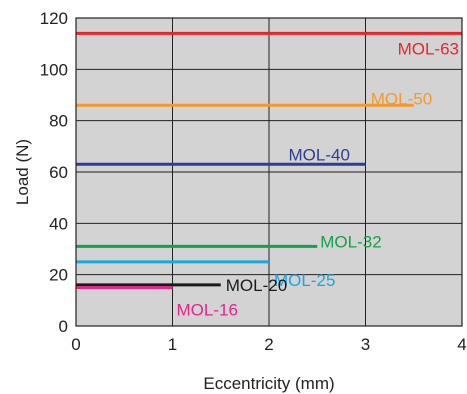 Image resolution: width=467 pixels, height=394 pixels. I want to click on x-tick-label: 4, so click(461, 344).